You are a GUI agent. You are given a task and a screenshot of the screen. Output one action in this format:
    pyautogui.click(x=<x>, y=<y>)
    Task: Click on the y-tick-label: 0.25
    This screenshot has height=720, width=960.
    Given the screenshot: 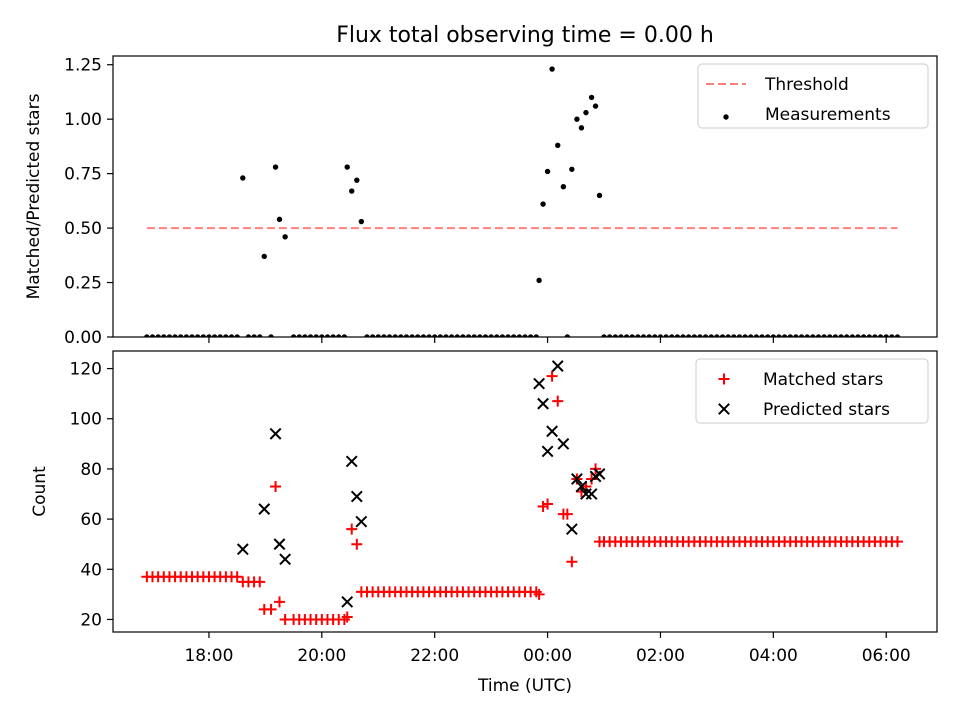 What is the action you would take?
    pyautogui.click(x=83, y=284)
    